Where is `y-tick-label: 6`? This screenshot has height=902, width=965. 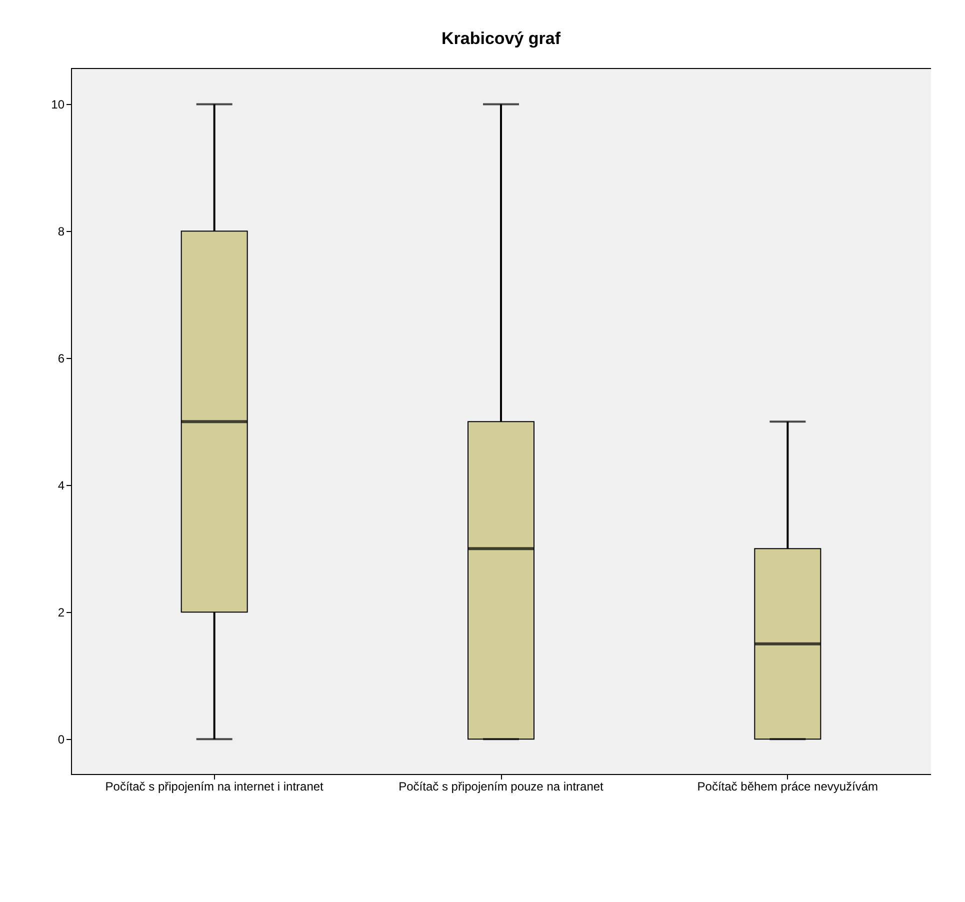
y-tick-label: 6 is located at coordinates (61, 359).